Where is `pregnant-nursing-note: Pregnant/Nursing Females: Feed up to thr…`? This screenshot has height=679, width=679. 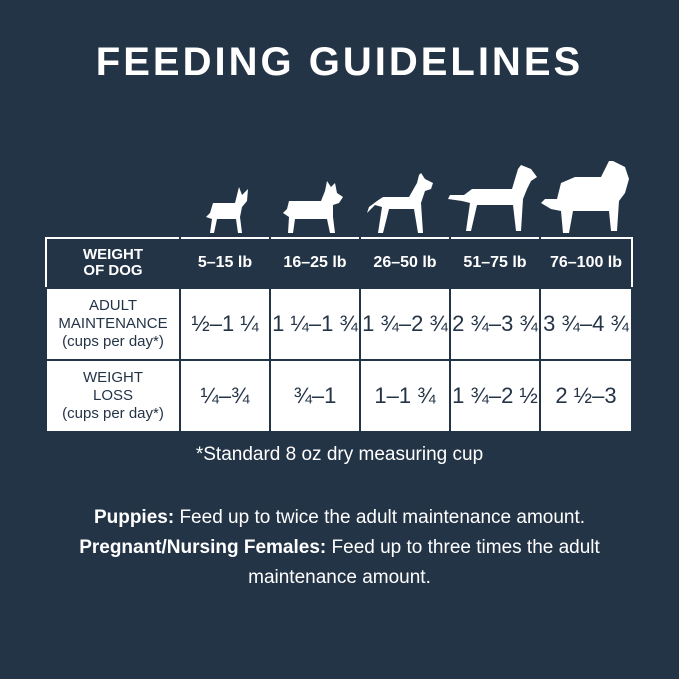
pregnant-nursing-note: Pregnant/Nursing Females: Feed up to thr… is located at coordinates (339, 563).